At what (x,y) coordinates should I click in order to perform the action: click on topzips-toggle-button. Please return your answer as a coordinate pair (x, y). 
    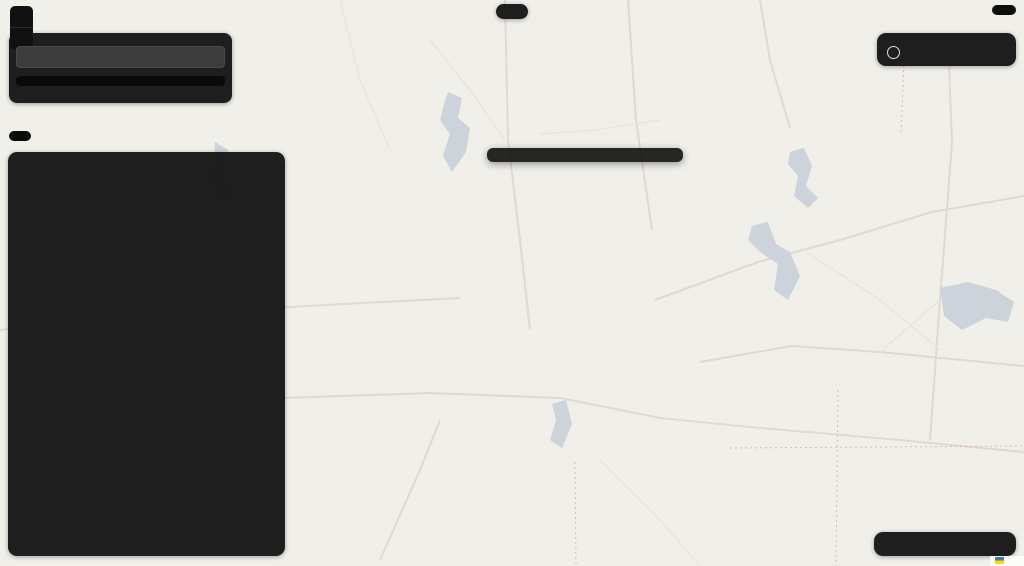
    Looking at the image, I should click on (20, 136).